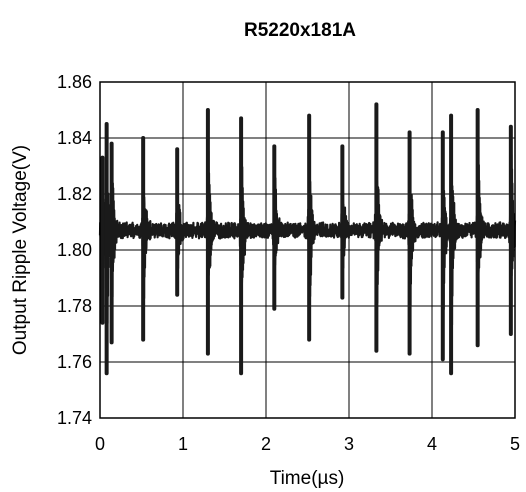 This screenshot has height=492, width=526. Describe the element at coordinates (349, 444) in the screenshot. I see `x-tick-label: 3` at that location.